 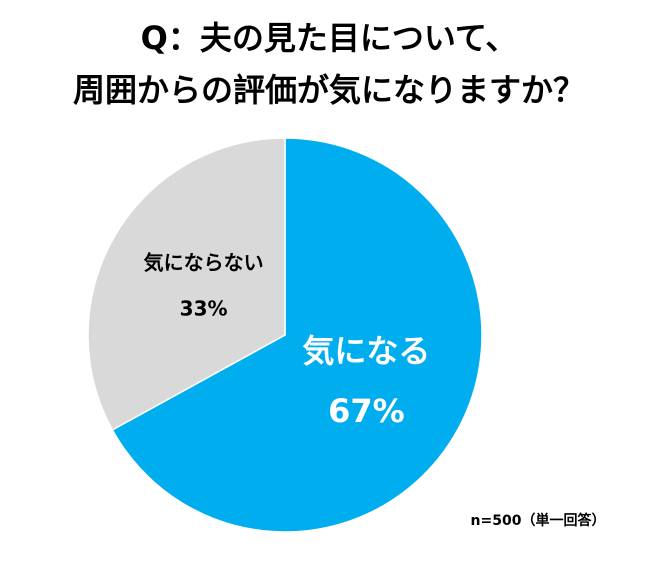 What do you see at coordinates (329, 90) in the screenshot?
I see `chart-title: 周囲からの評価が気になりますか？` at bounding box center [329, 90].